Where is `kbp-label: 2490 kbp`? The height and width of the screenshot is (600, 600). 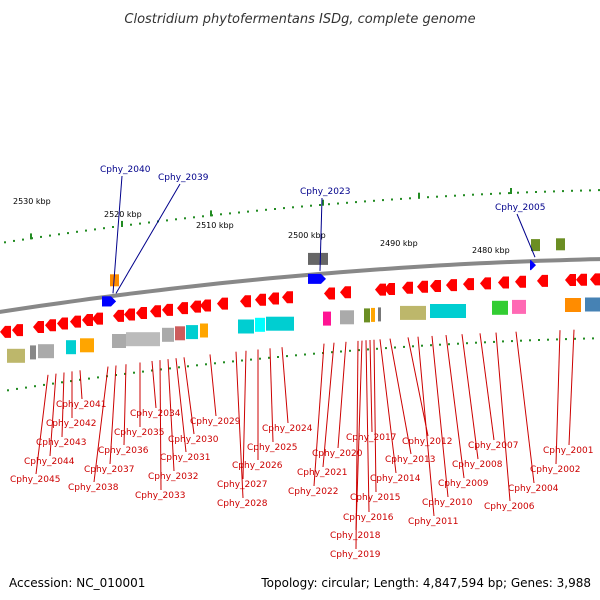
kbp-label: 2490 kbp is located at coordinates (399, 243).